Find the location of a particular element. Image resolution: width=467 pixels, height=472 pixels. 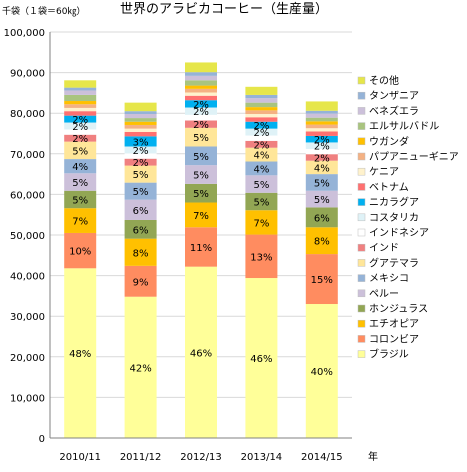

y-tick-label: 60,000 is located at coordinates (27, 195).